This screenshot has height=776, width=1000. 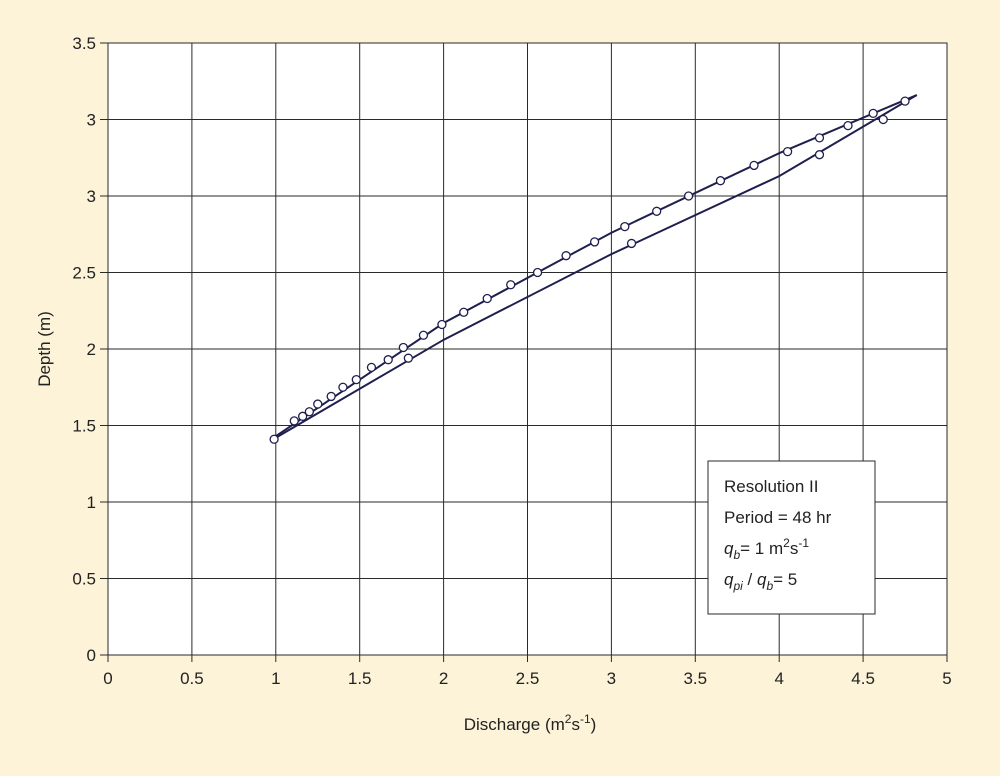 I want to click on annotation-line: Resolution II, so click(x=771, y=486).